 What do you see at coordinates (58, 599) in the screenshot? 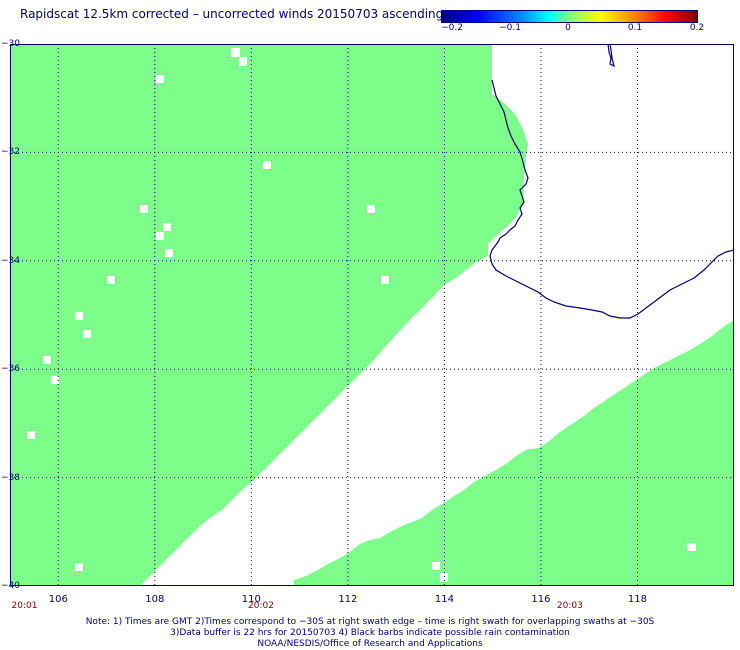
I see `longitude-label: 106` at bounding box center [58, 599].